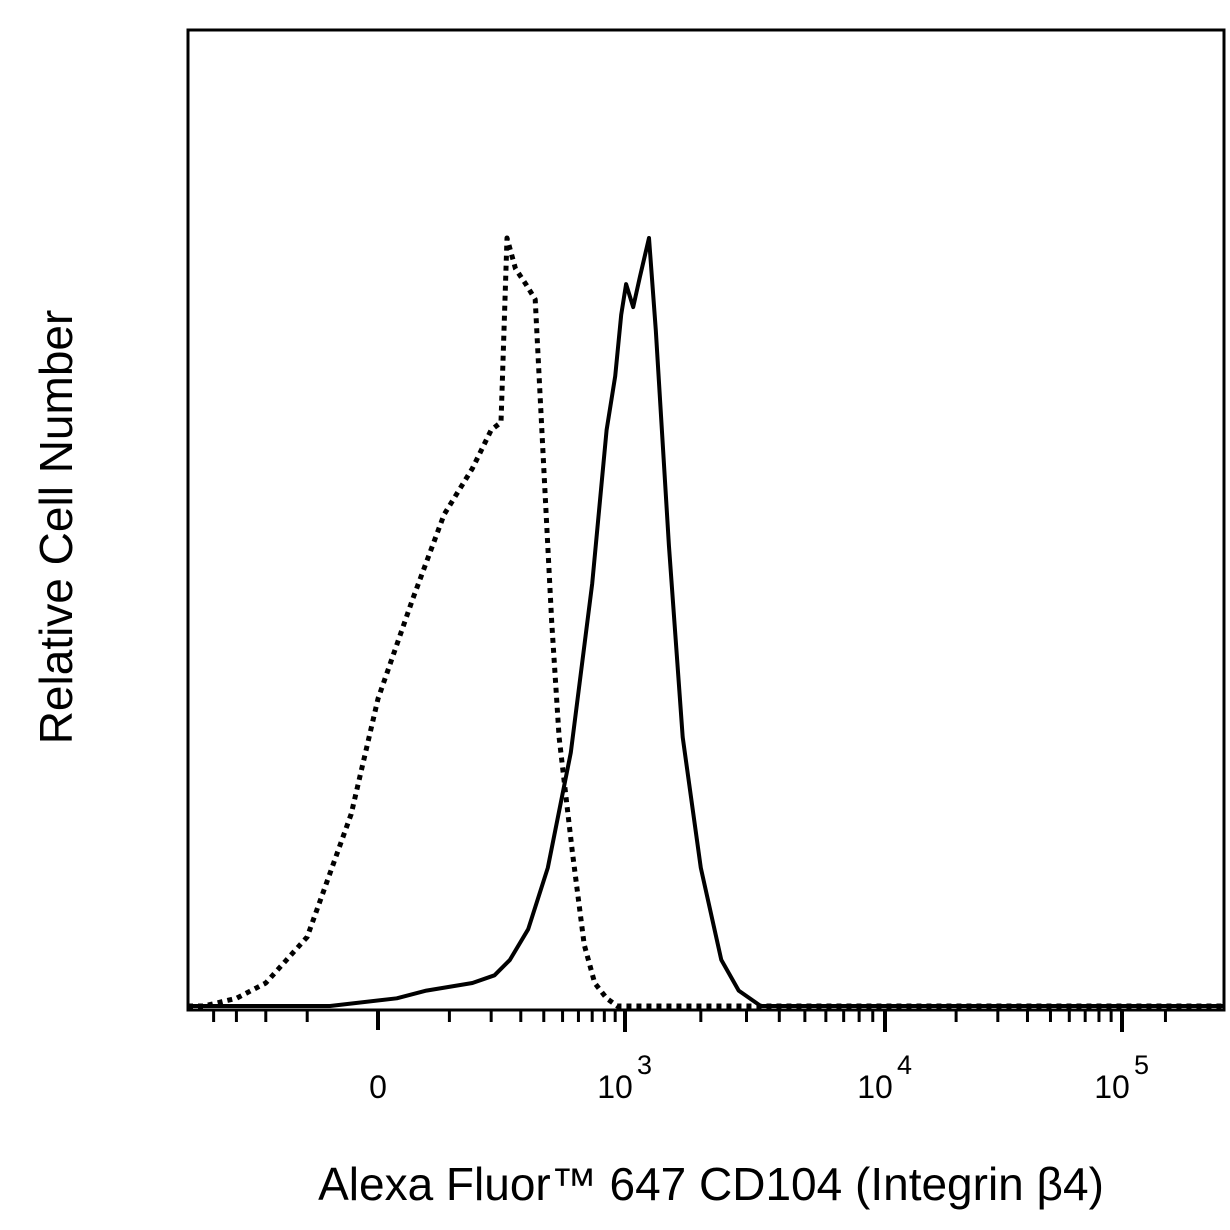  I want to click on x-minor-ticks, so click(689, 1021).